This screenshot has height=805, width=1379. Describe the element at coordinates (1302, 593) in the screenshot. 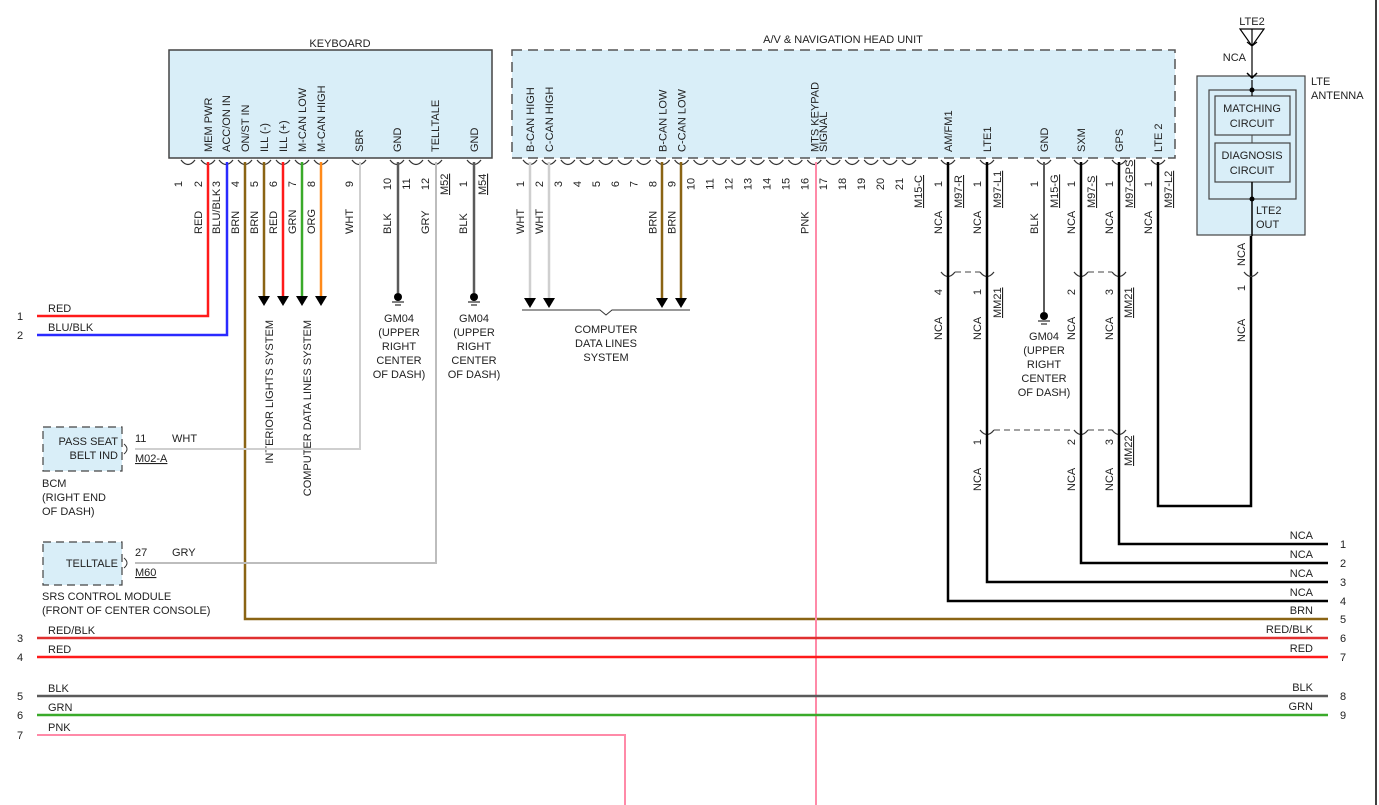

I see `wire-color-label: NCA` at that location.